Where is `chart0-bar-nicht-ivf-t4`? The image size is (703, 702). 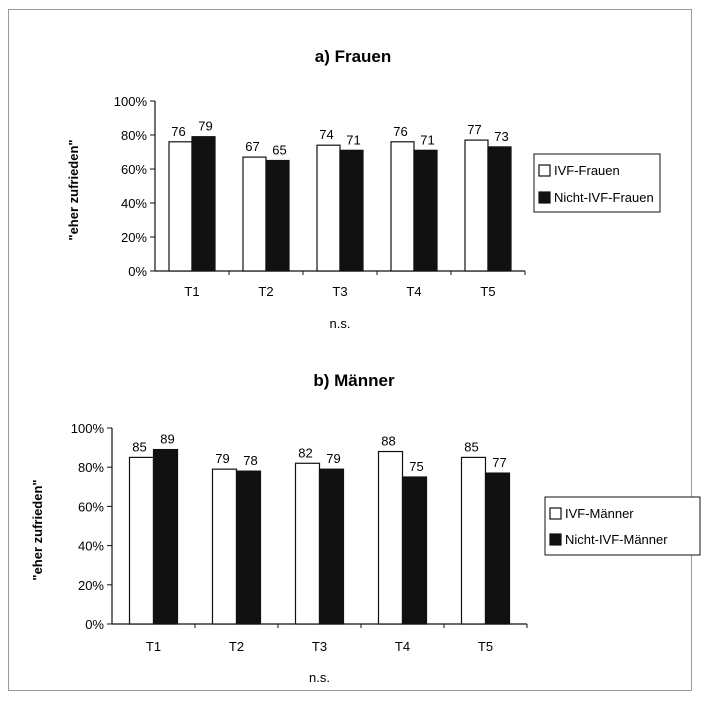
chart0-bar-nicht-ivf-t4 is located at coordinates (425, 210).